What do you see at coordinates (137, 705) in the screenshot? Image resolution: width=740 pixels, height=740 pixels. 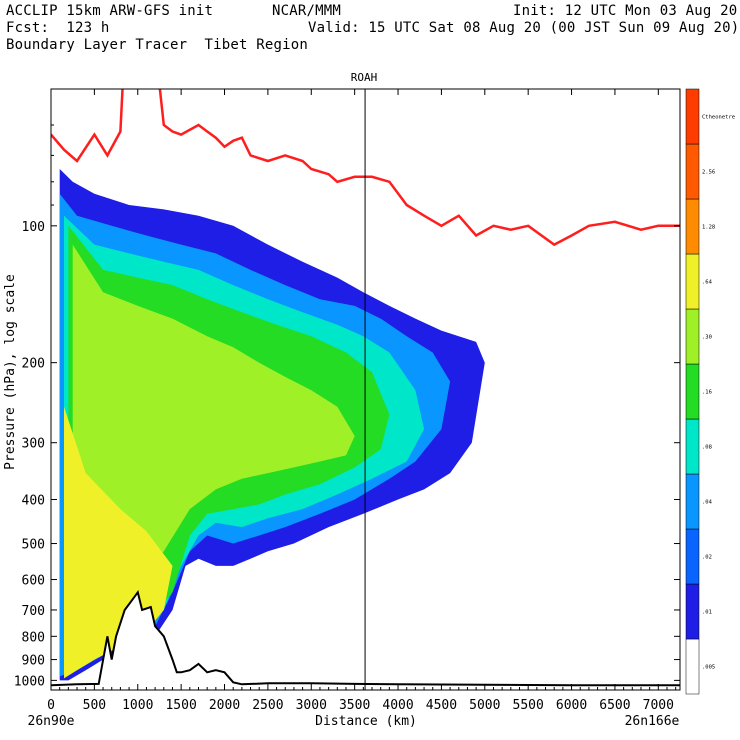 I see `x-tick-label: 1000` at bounding box center [137, 705].